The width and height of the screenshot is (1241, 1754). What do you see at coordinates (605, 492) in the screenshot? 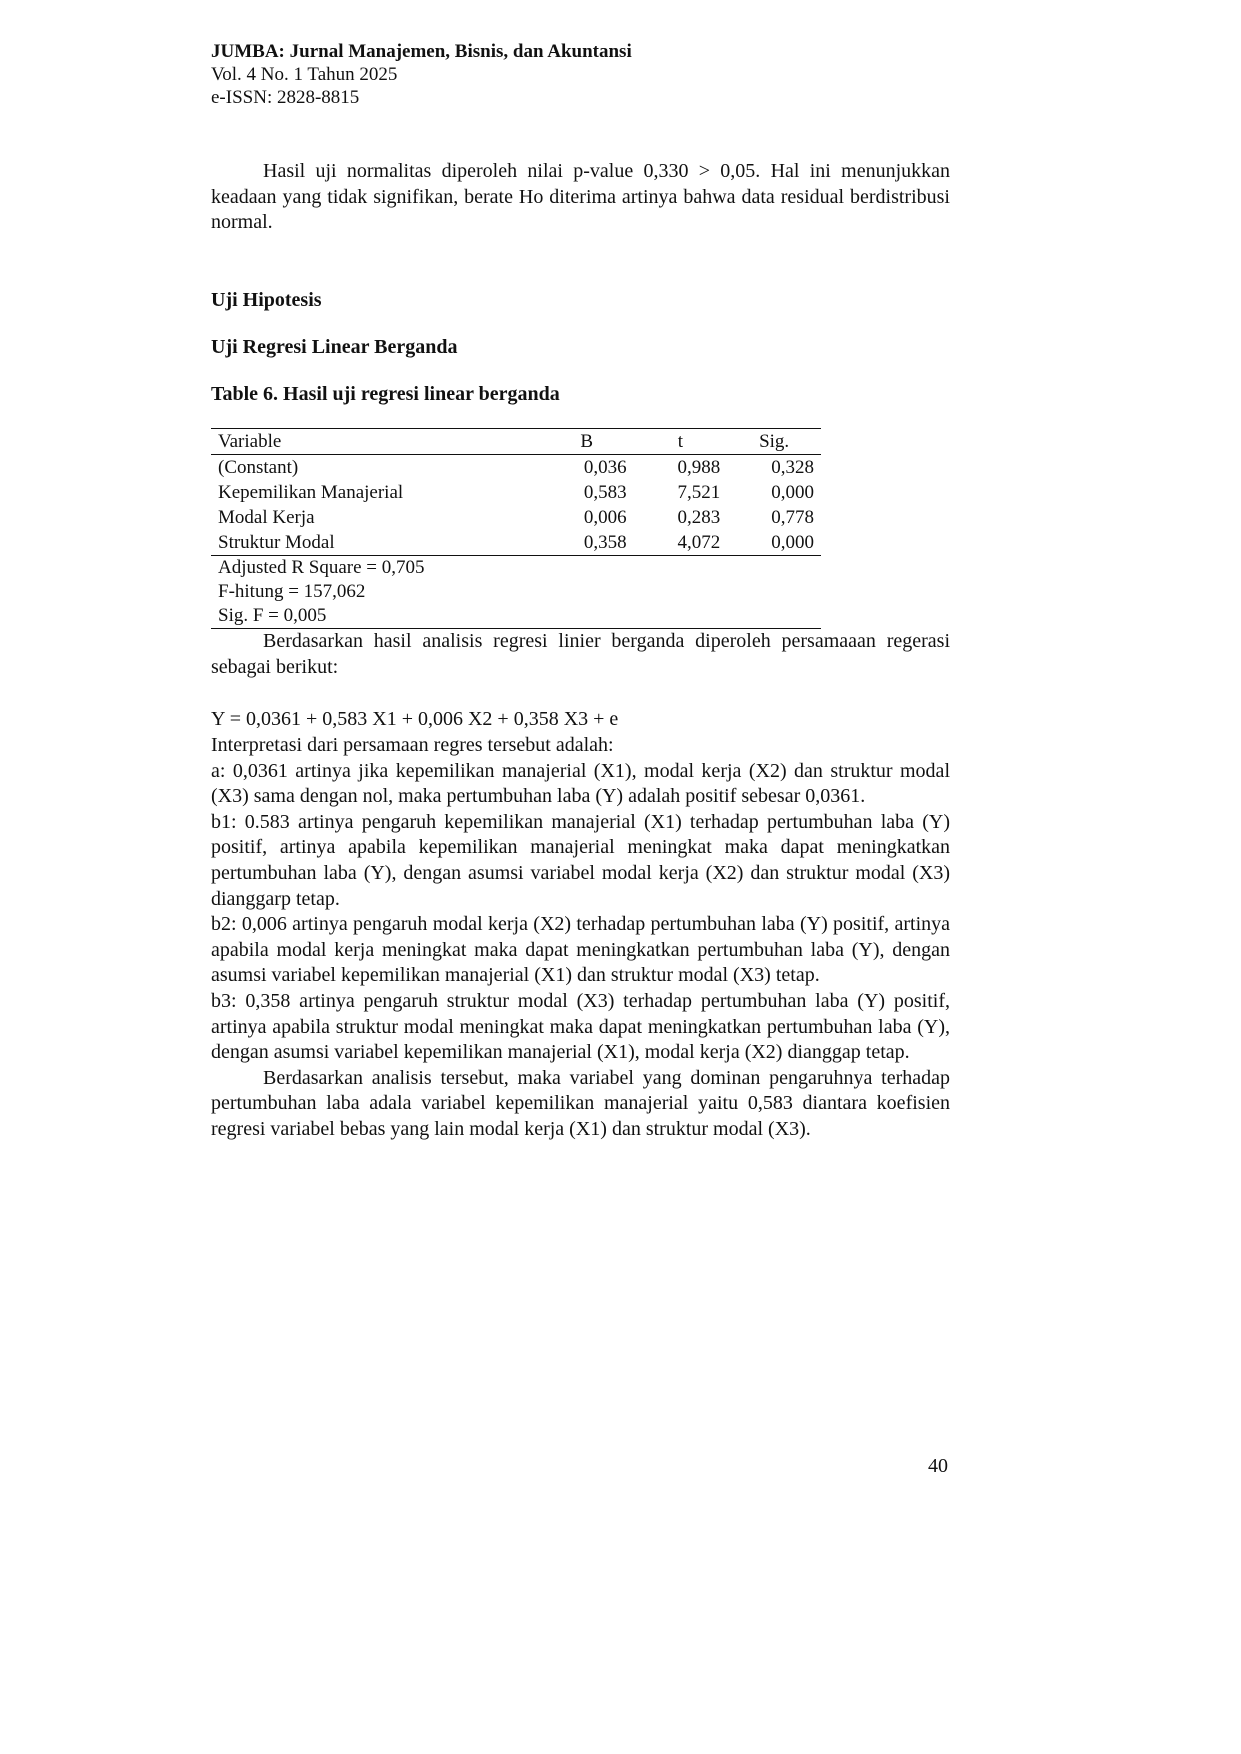
I see `cell: 0,583` at bounding box center [605, 492].